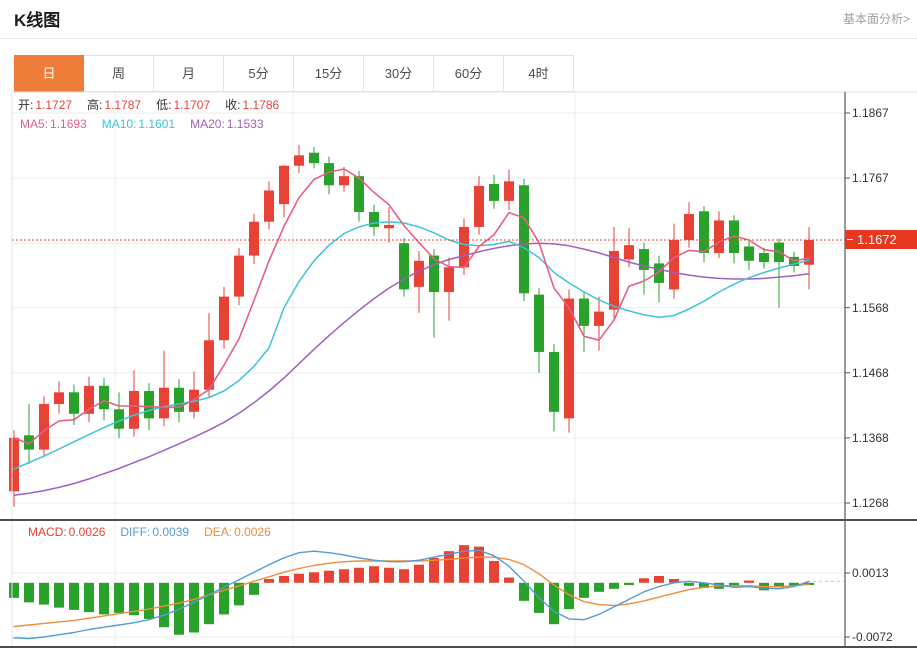 The image size is (917, 651). What do you see at coordinates (138, 124) in the screenshot?
I see `legend-item: MA10: 1.1601` at bounding box center [138, 124].